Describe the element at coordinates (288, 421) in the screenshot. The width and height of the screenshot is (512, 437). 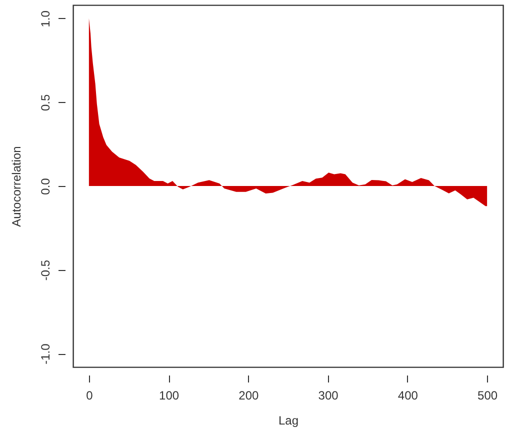
I see `x-axis-title: Lag` at that location.